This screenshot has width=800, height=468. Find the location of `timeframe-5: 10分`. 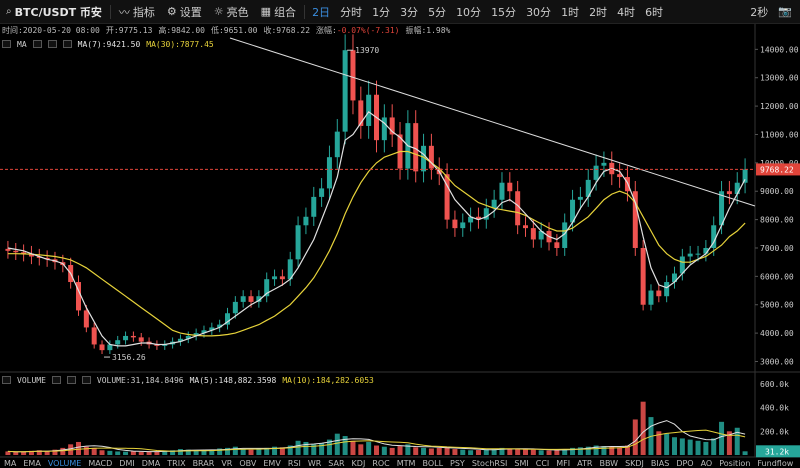

timeframe-5: 10分 is located at coordinates (469, 12).